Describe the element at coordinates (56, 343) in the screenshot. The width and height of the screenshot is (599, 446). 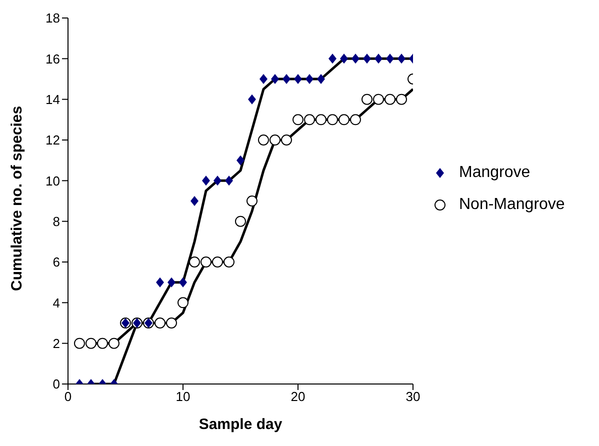
I see `y-tick-label: 2` at that location.